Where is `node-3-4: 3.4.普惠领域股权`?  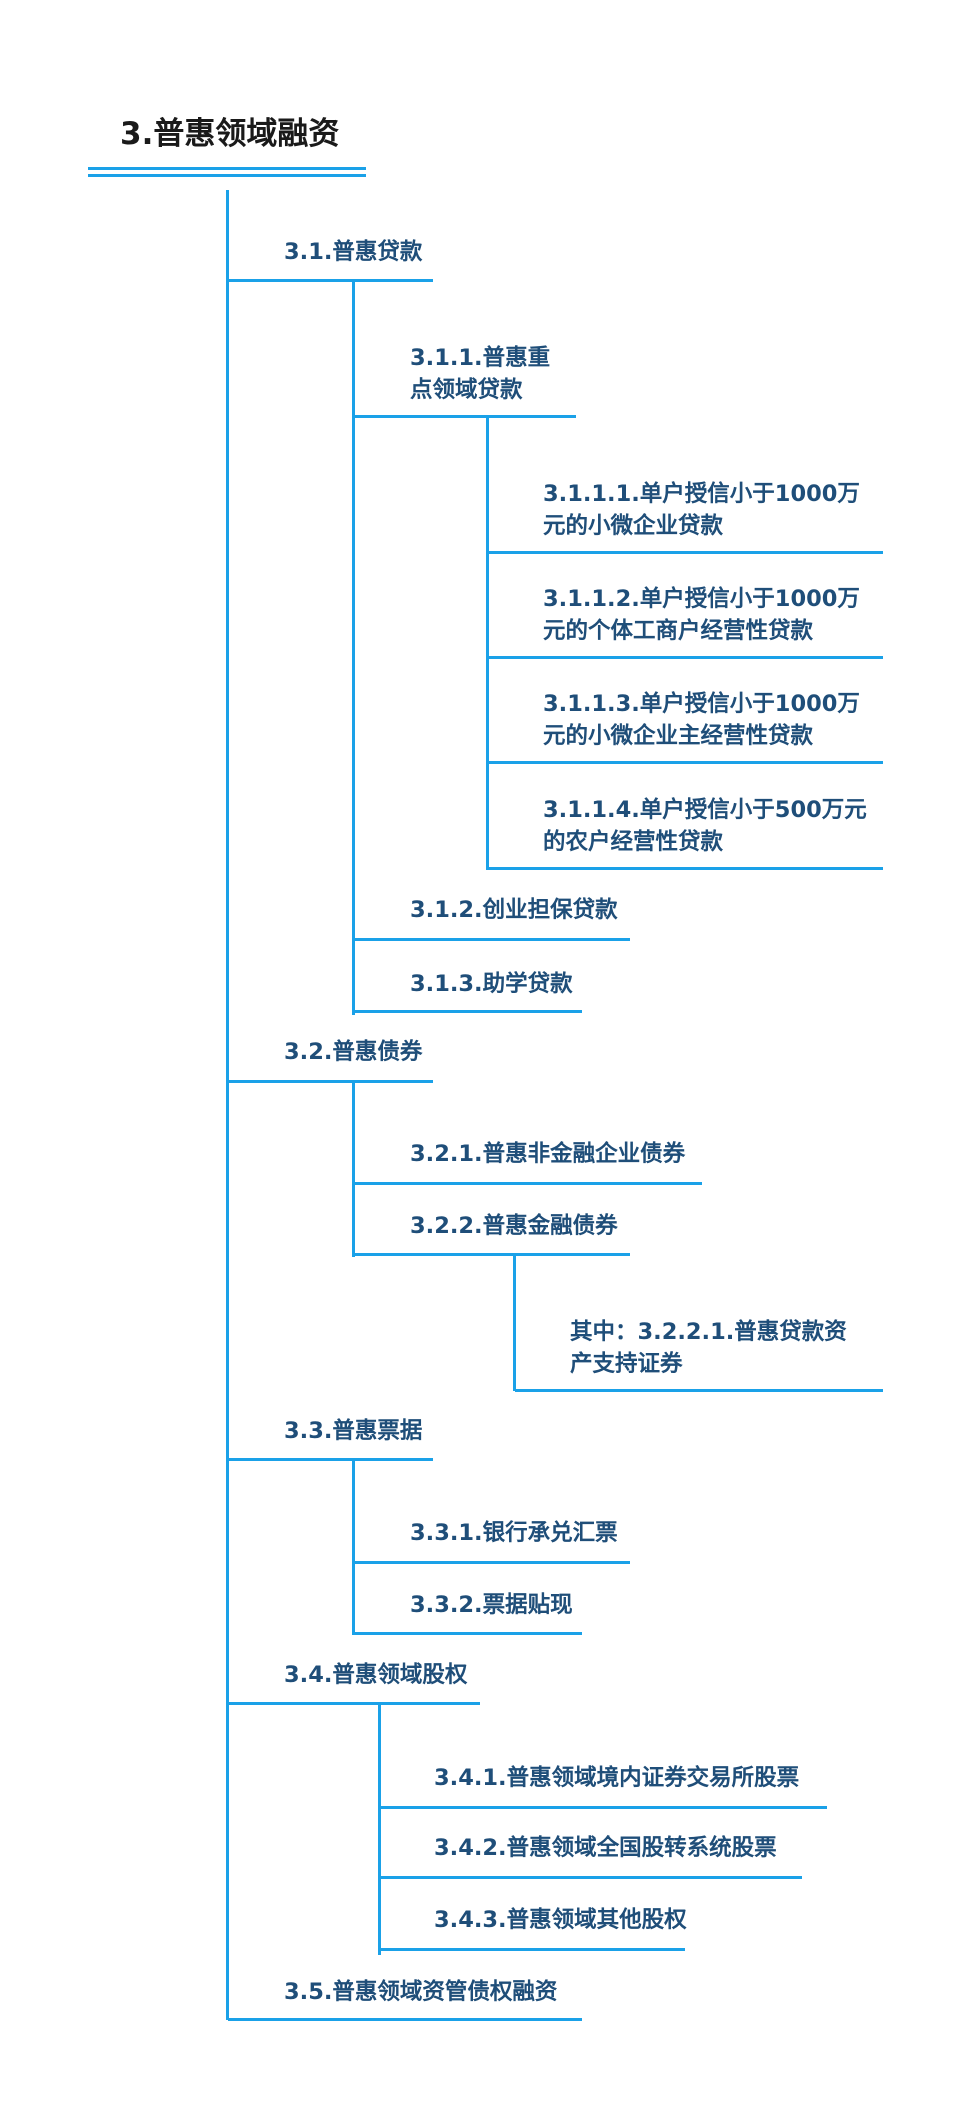 node-3-4: 3.4.普惠领域股权 is located at coordinates (376, 1675).